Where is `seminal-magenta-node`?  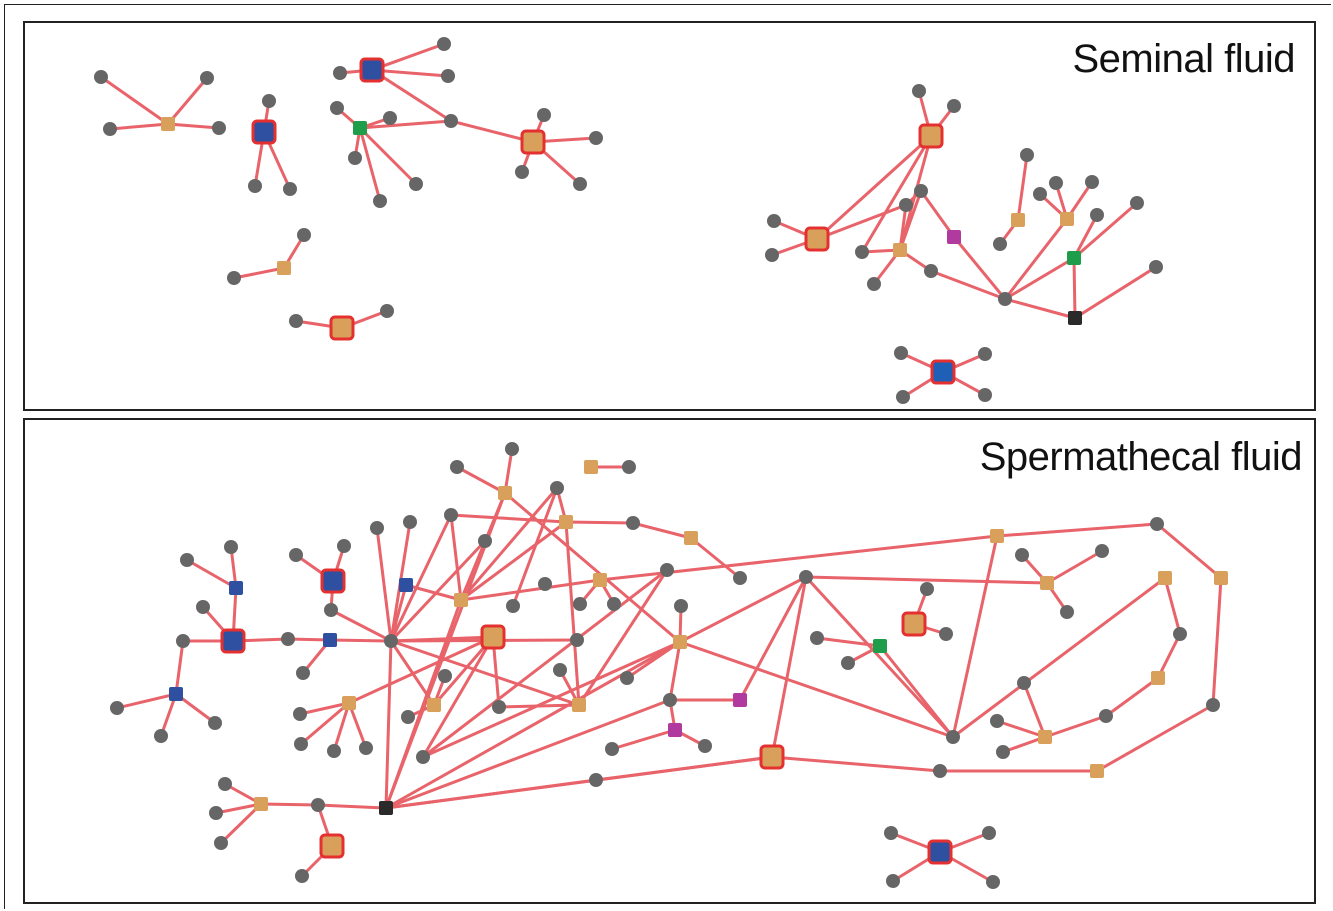 seminal-magenta-node is located at coordinates (954, 237).